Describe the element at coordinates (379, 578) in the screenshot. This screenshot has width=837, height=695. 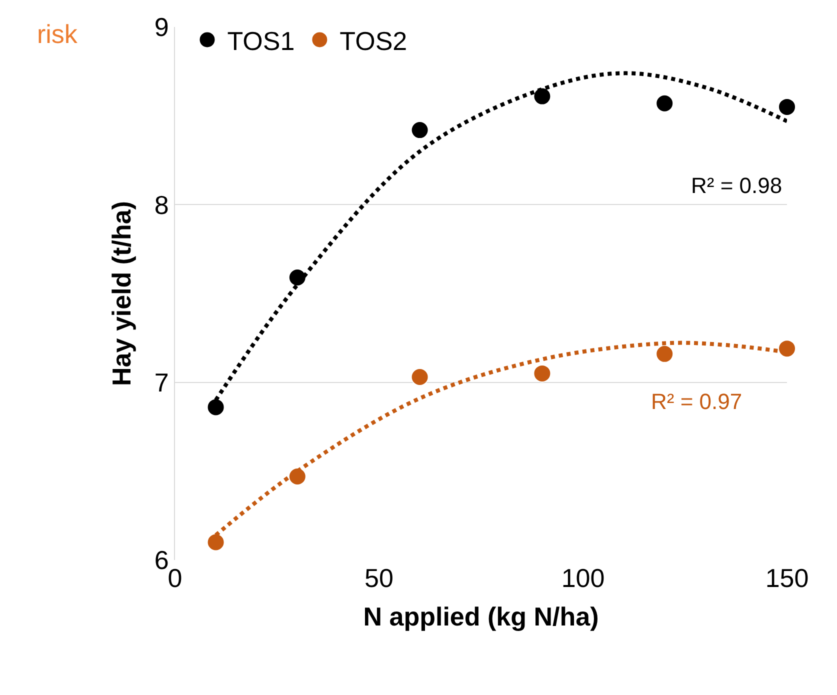
I see `x-tick-label: 50` at that location.